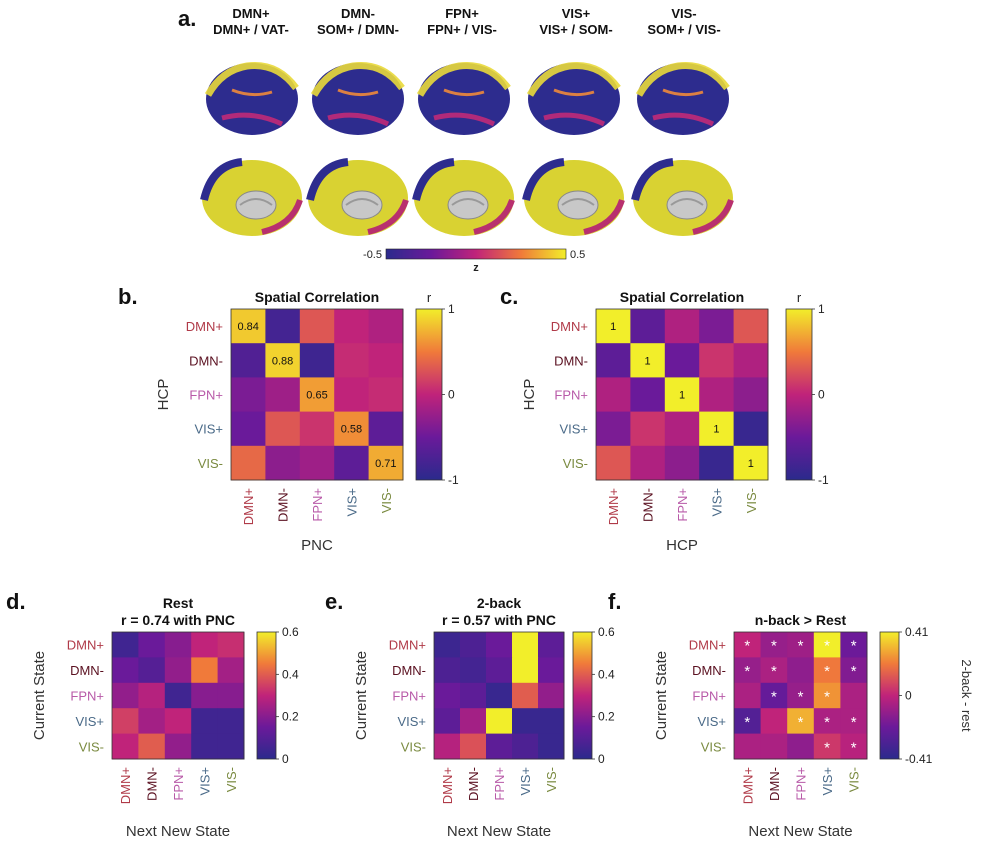 The image size is (981, 851). I want to click on colorbar-tick-label: -1, so click(823, 480).